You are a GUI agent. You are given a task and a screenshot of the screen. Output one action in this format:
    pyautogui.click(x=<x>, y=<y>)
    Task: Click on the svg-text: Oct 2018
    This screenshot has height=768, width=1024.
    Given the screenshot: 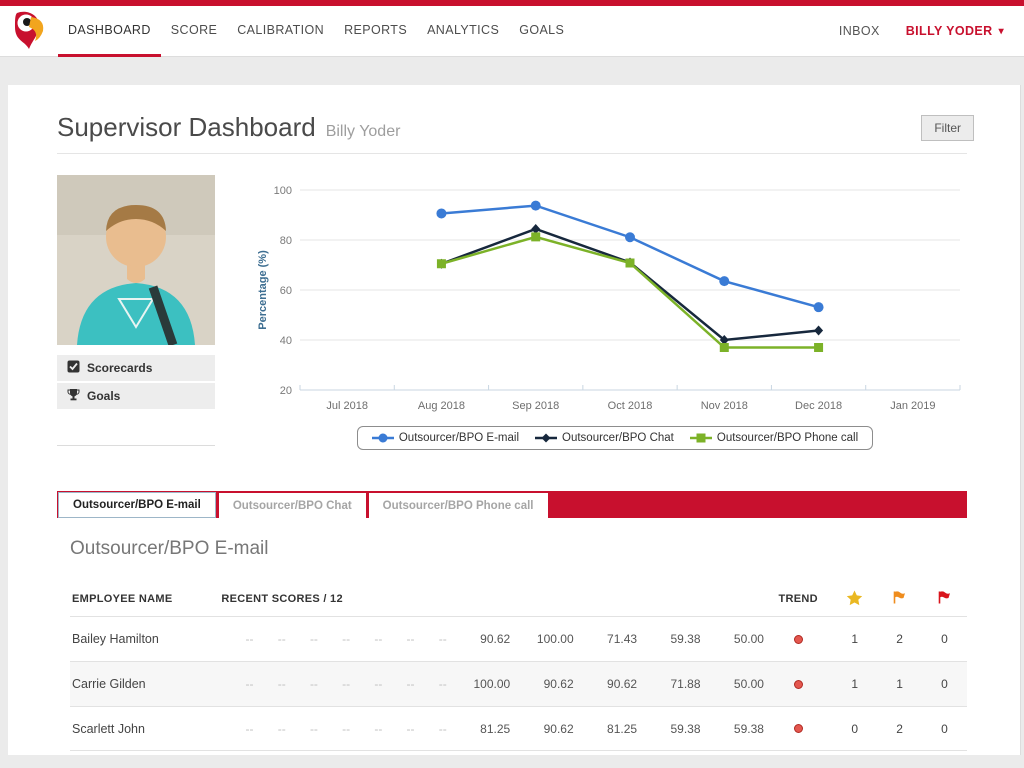 What is the action you would take?
    pyautogui.click(x=630, y=406)
    